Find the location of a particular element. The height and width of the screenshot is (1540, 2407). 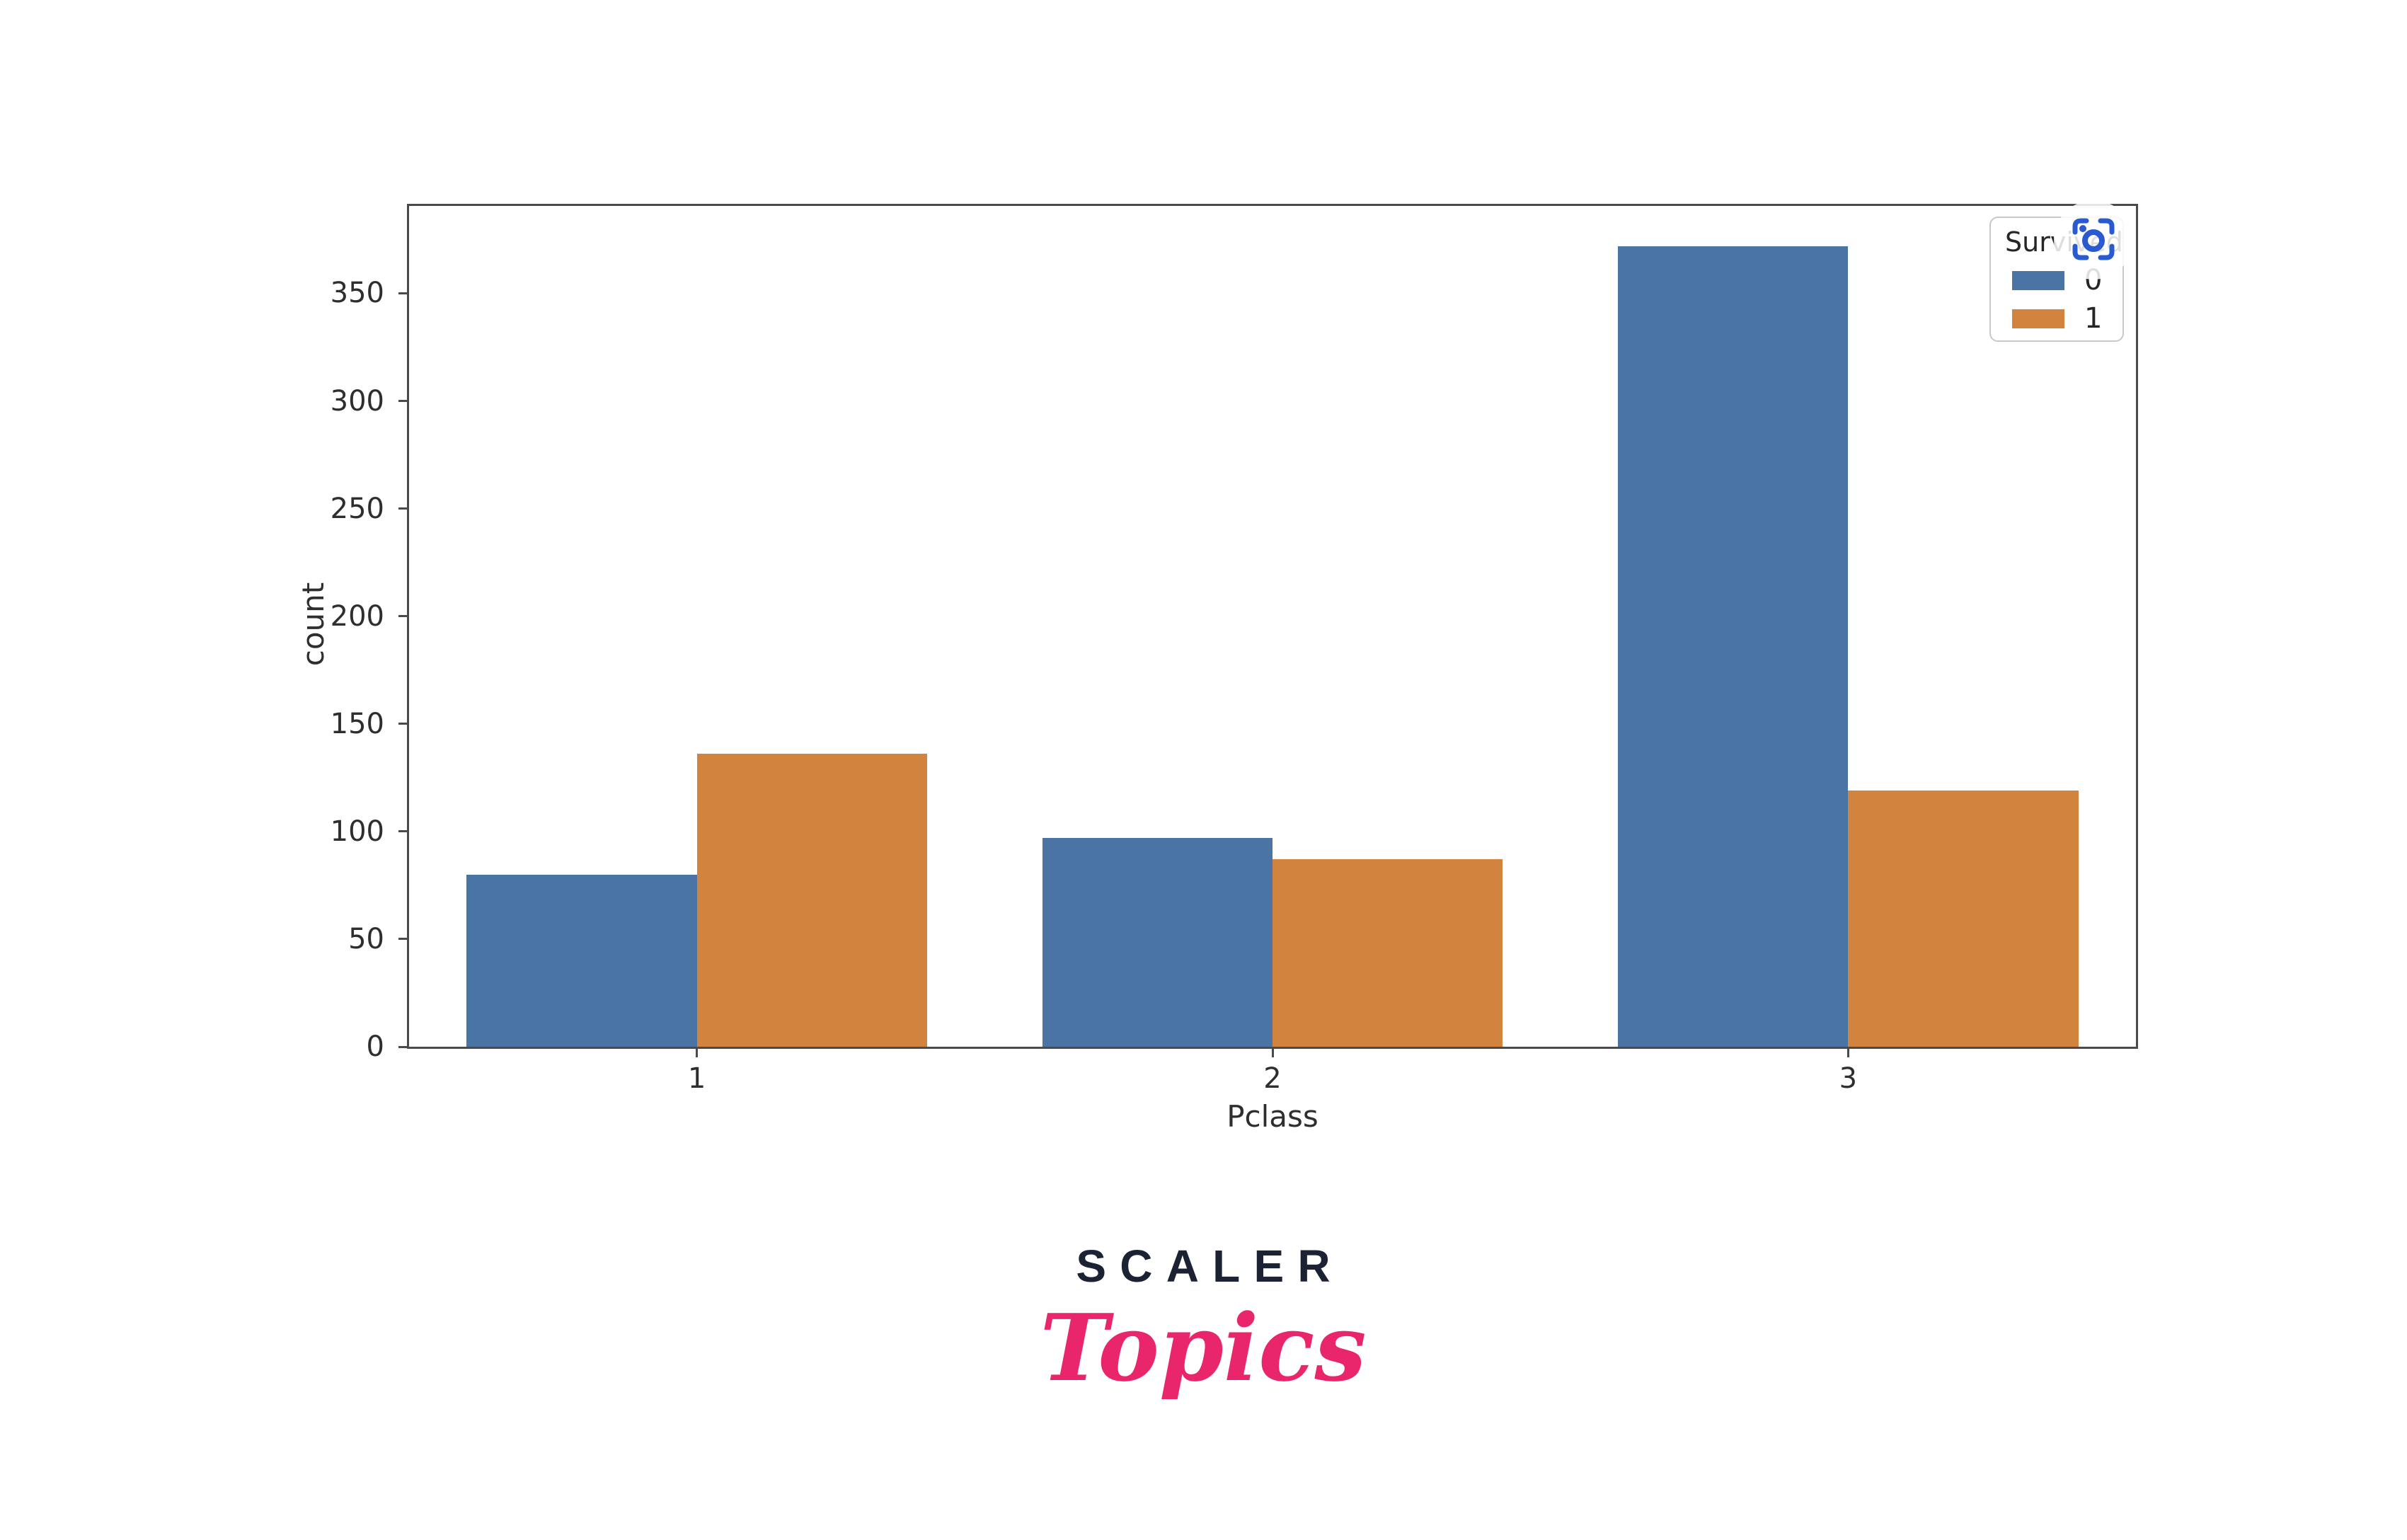

x-tick-label-2: 2 is located at coordinates (1272, 1078).